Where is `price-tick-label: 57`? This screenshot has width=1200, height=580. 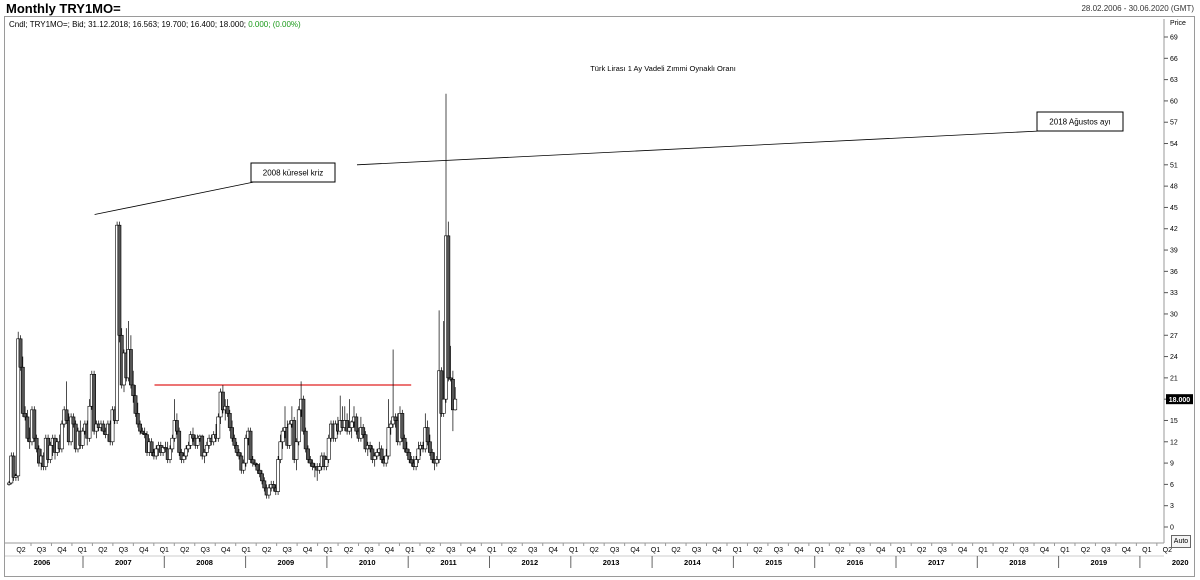 price-tick-label: 57 is located at coordinates (1174, 123).